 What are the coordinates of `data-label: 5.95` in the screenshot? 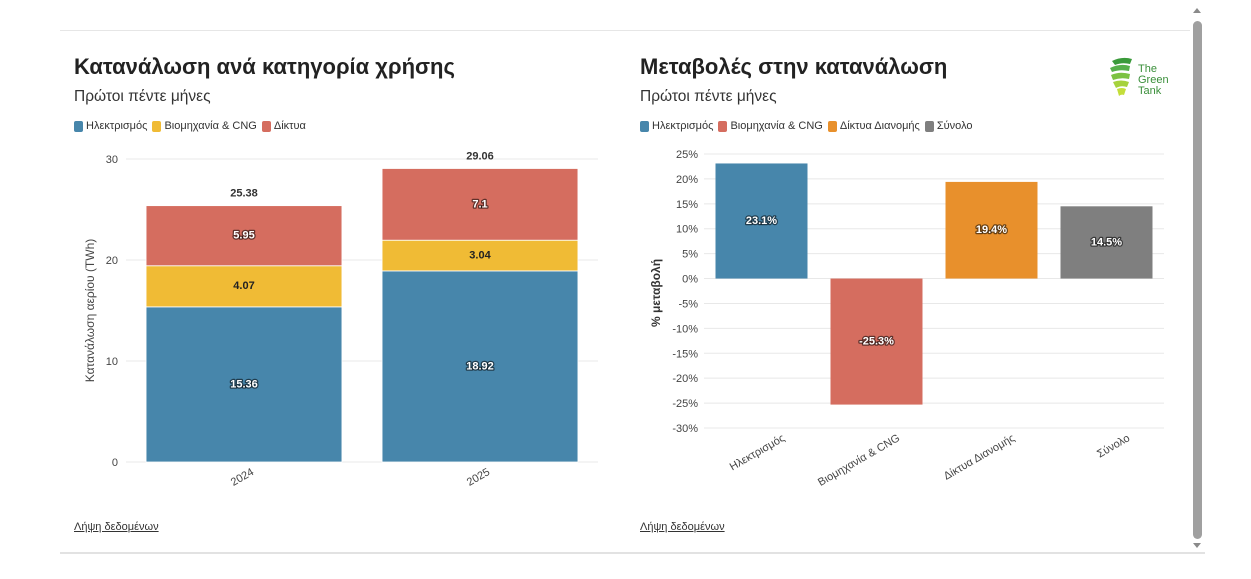 It's located at (243, 236).